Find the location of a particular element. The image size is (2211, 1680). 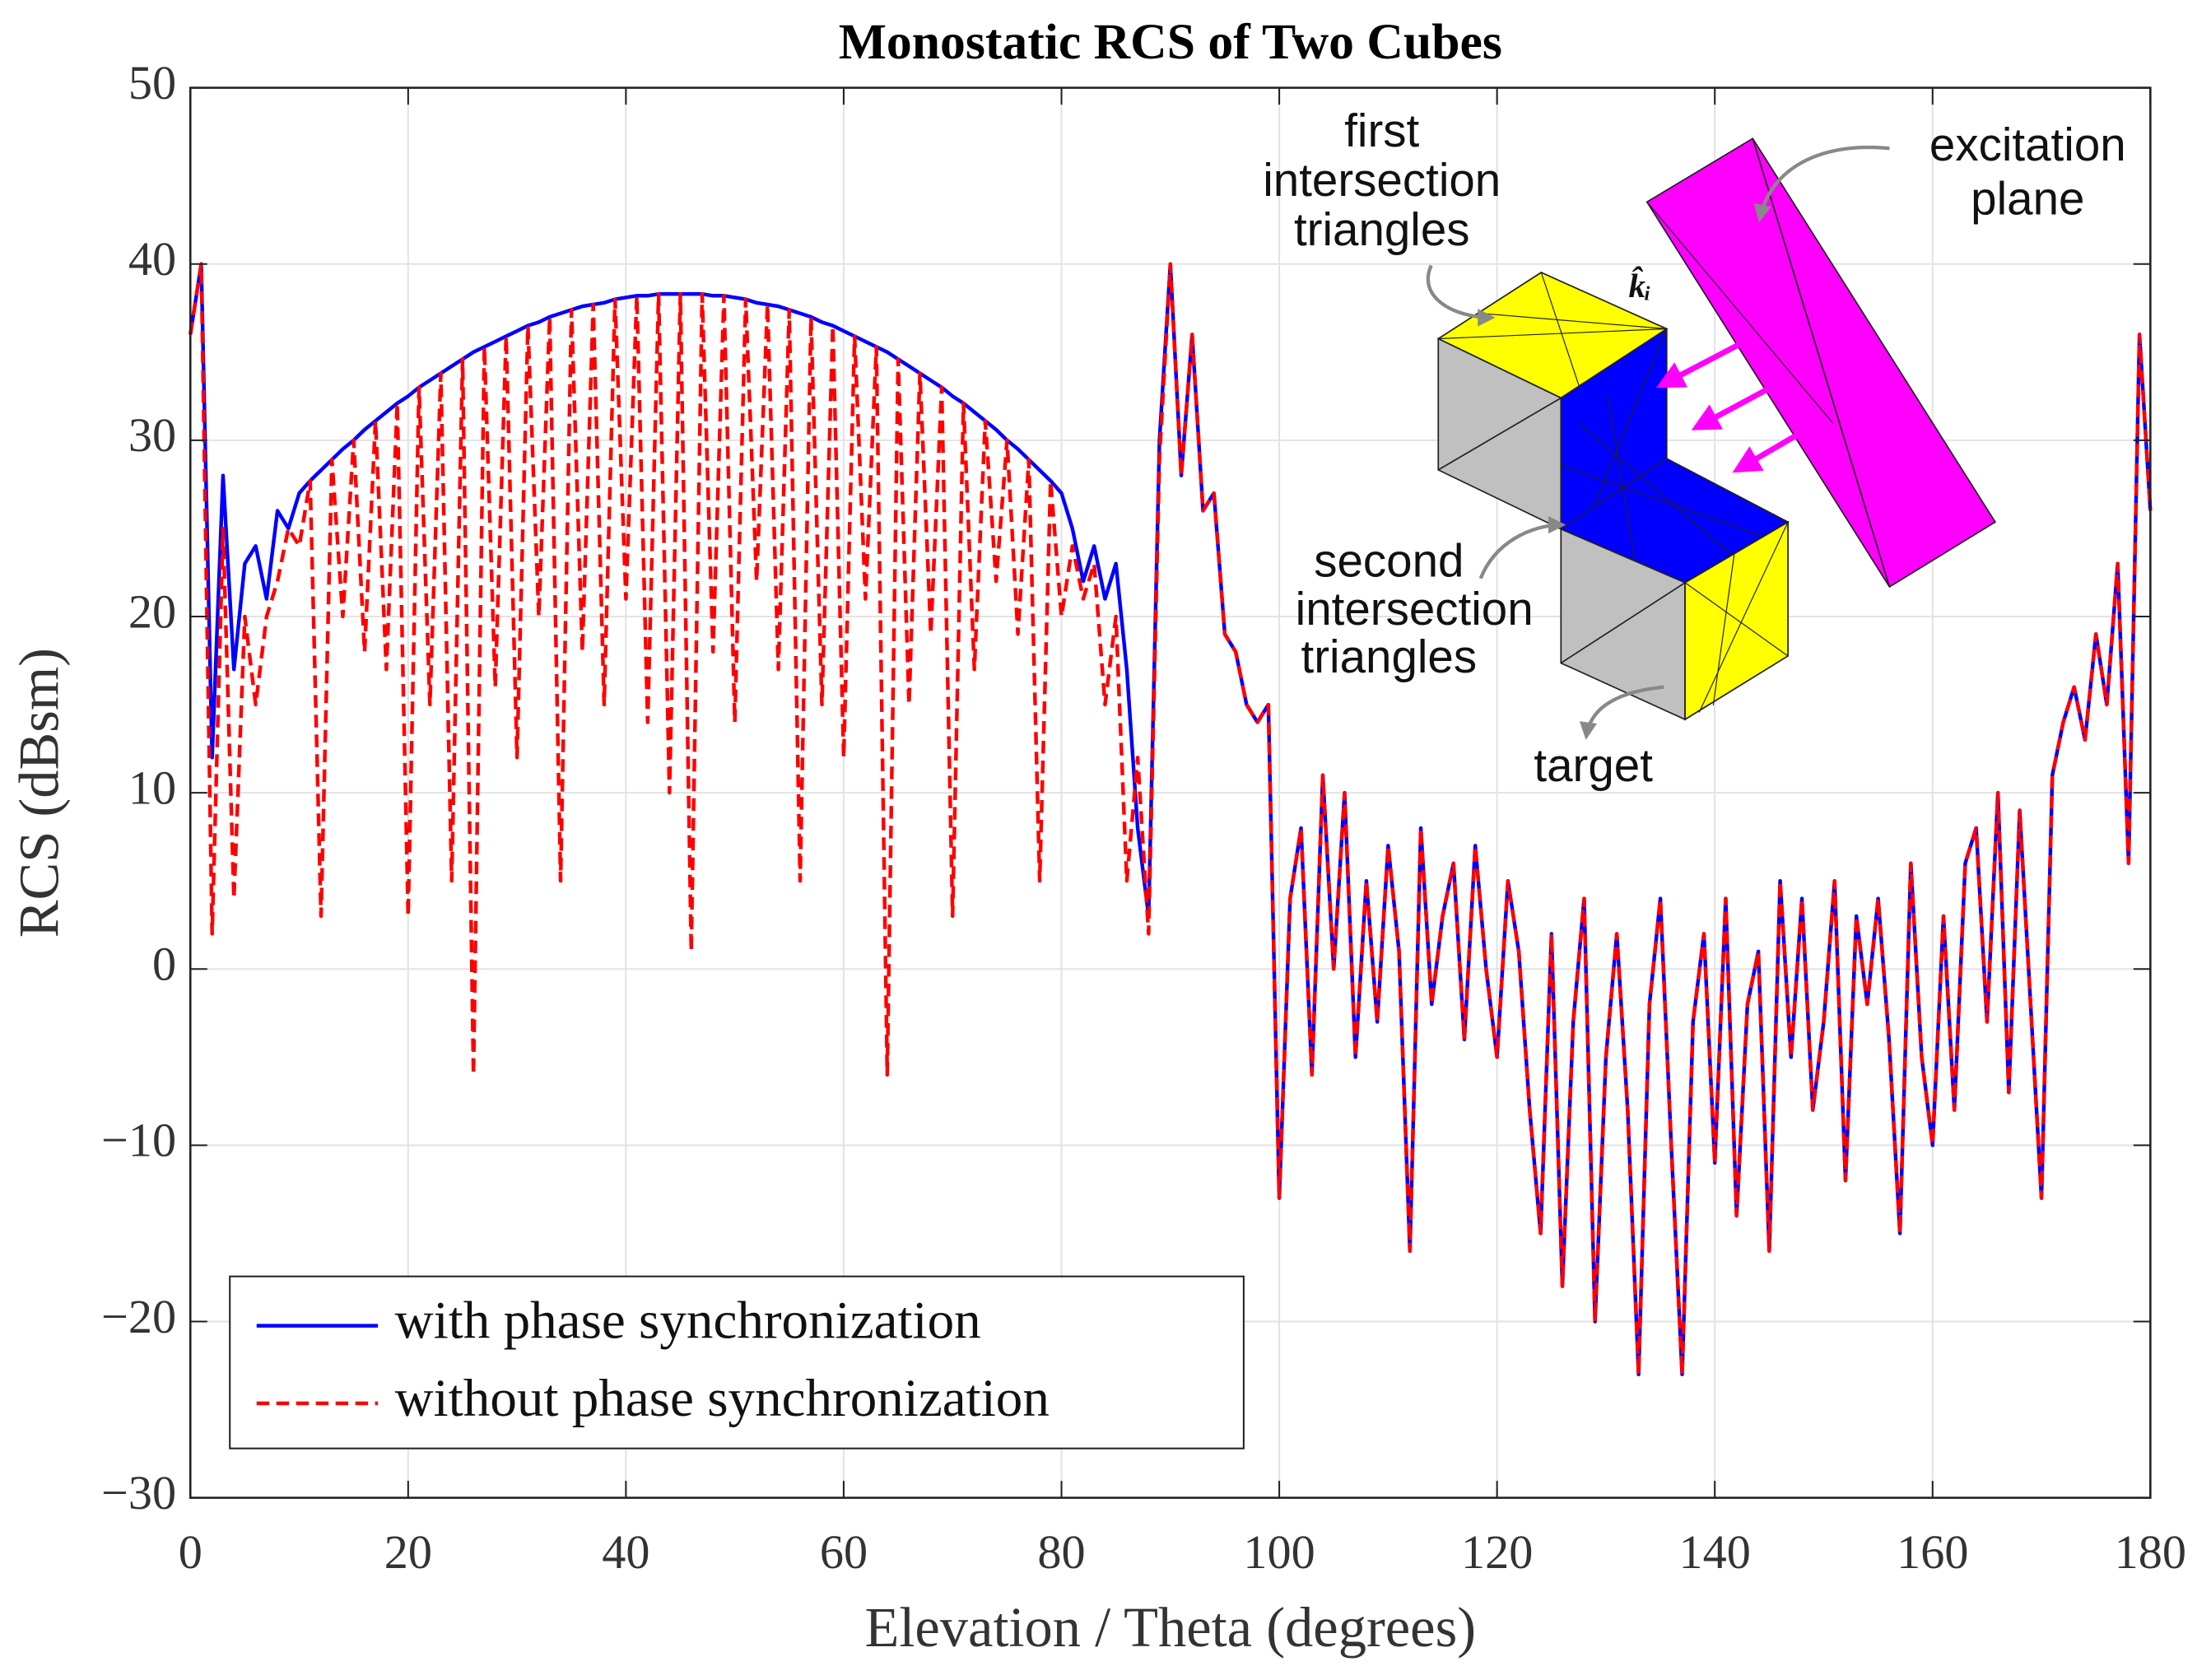

legend-label: with phase synchronization is located at coordinates (688, 1321).